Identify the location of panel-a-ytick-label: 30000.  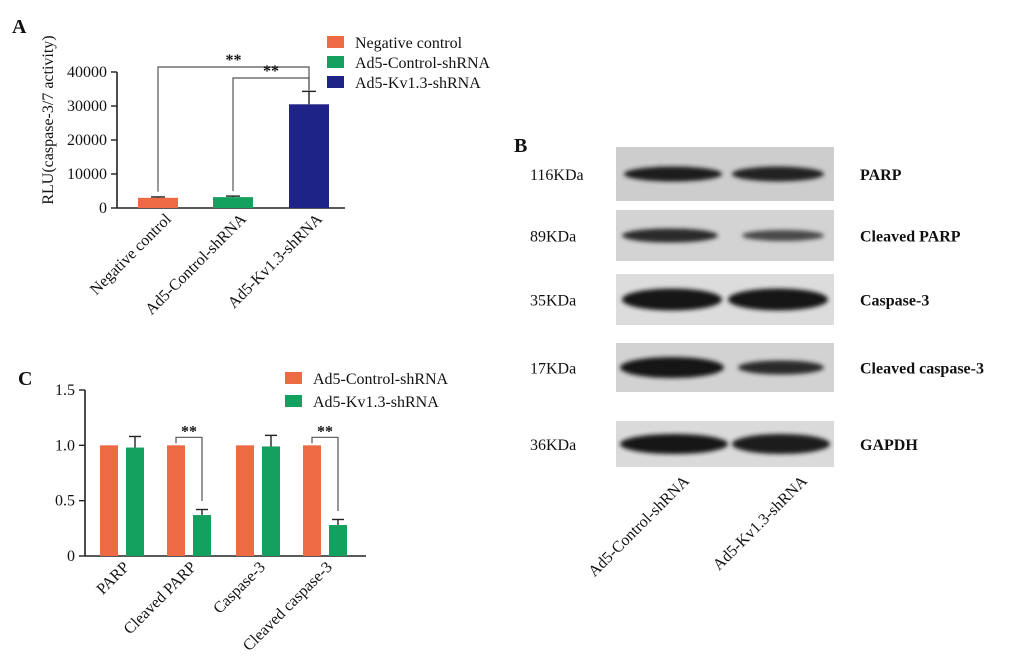
(87, 106).